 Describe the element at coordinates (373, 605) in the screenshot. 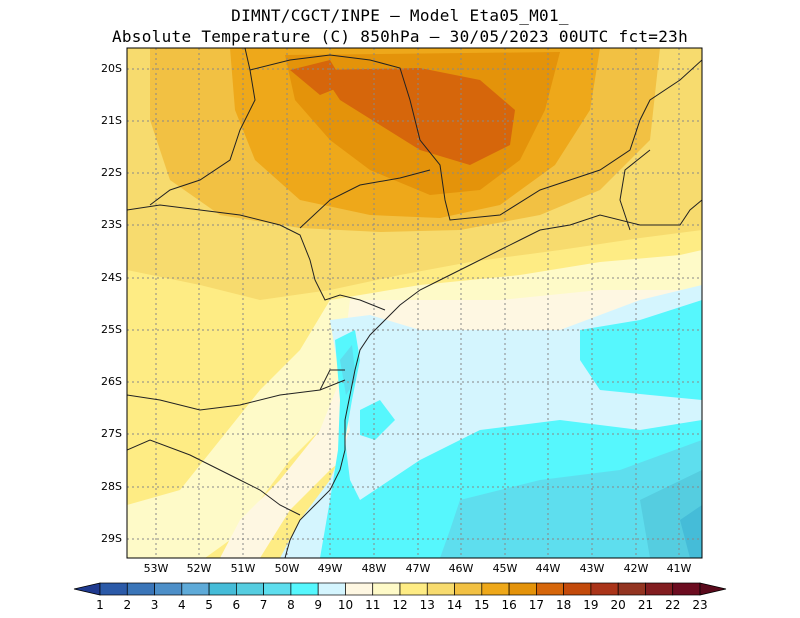

I see `colorbar-label: 11` at that location.